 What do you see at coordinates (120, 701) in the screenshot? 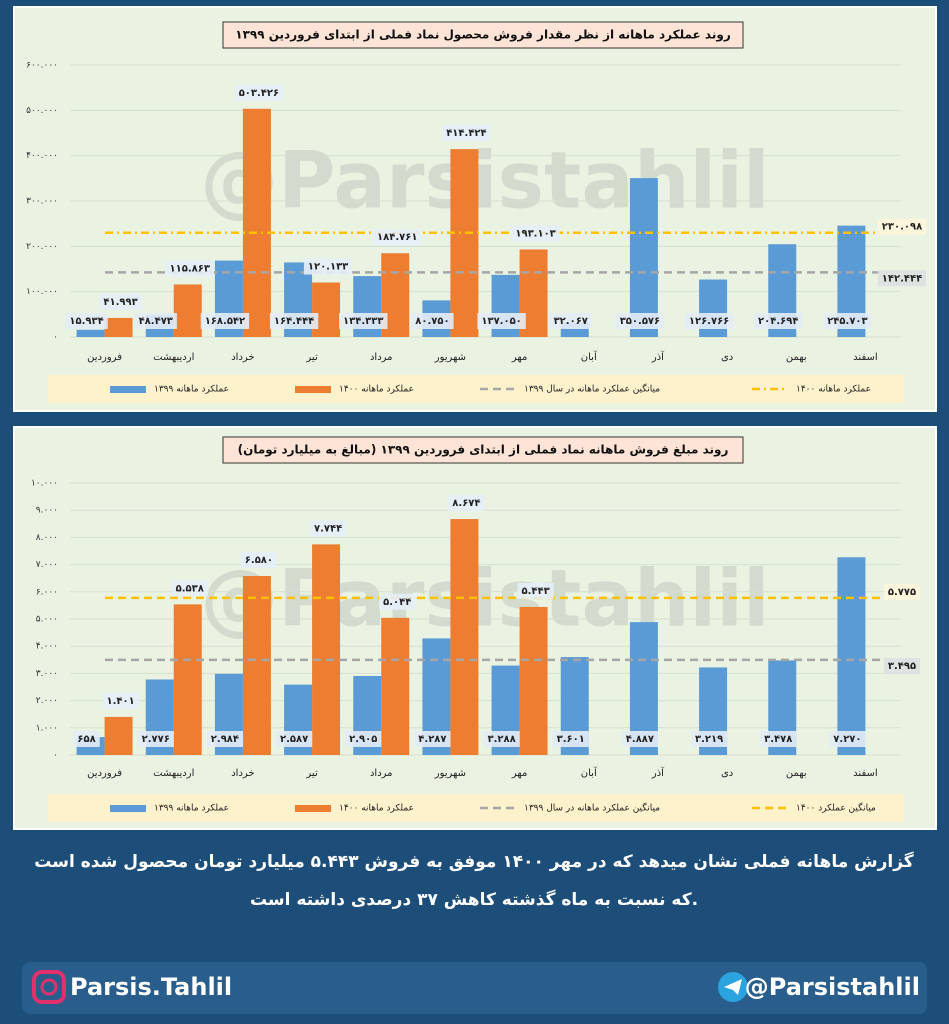
I see `data-label: ۱.۴۰۱` at bounding box center [120, 701].